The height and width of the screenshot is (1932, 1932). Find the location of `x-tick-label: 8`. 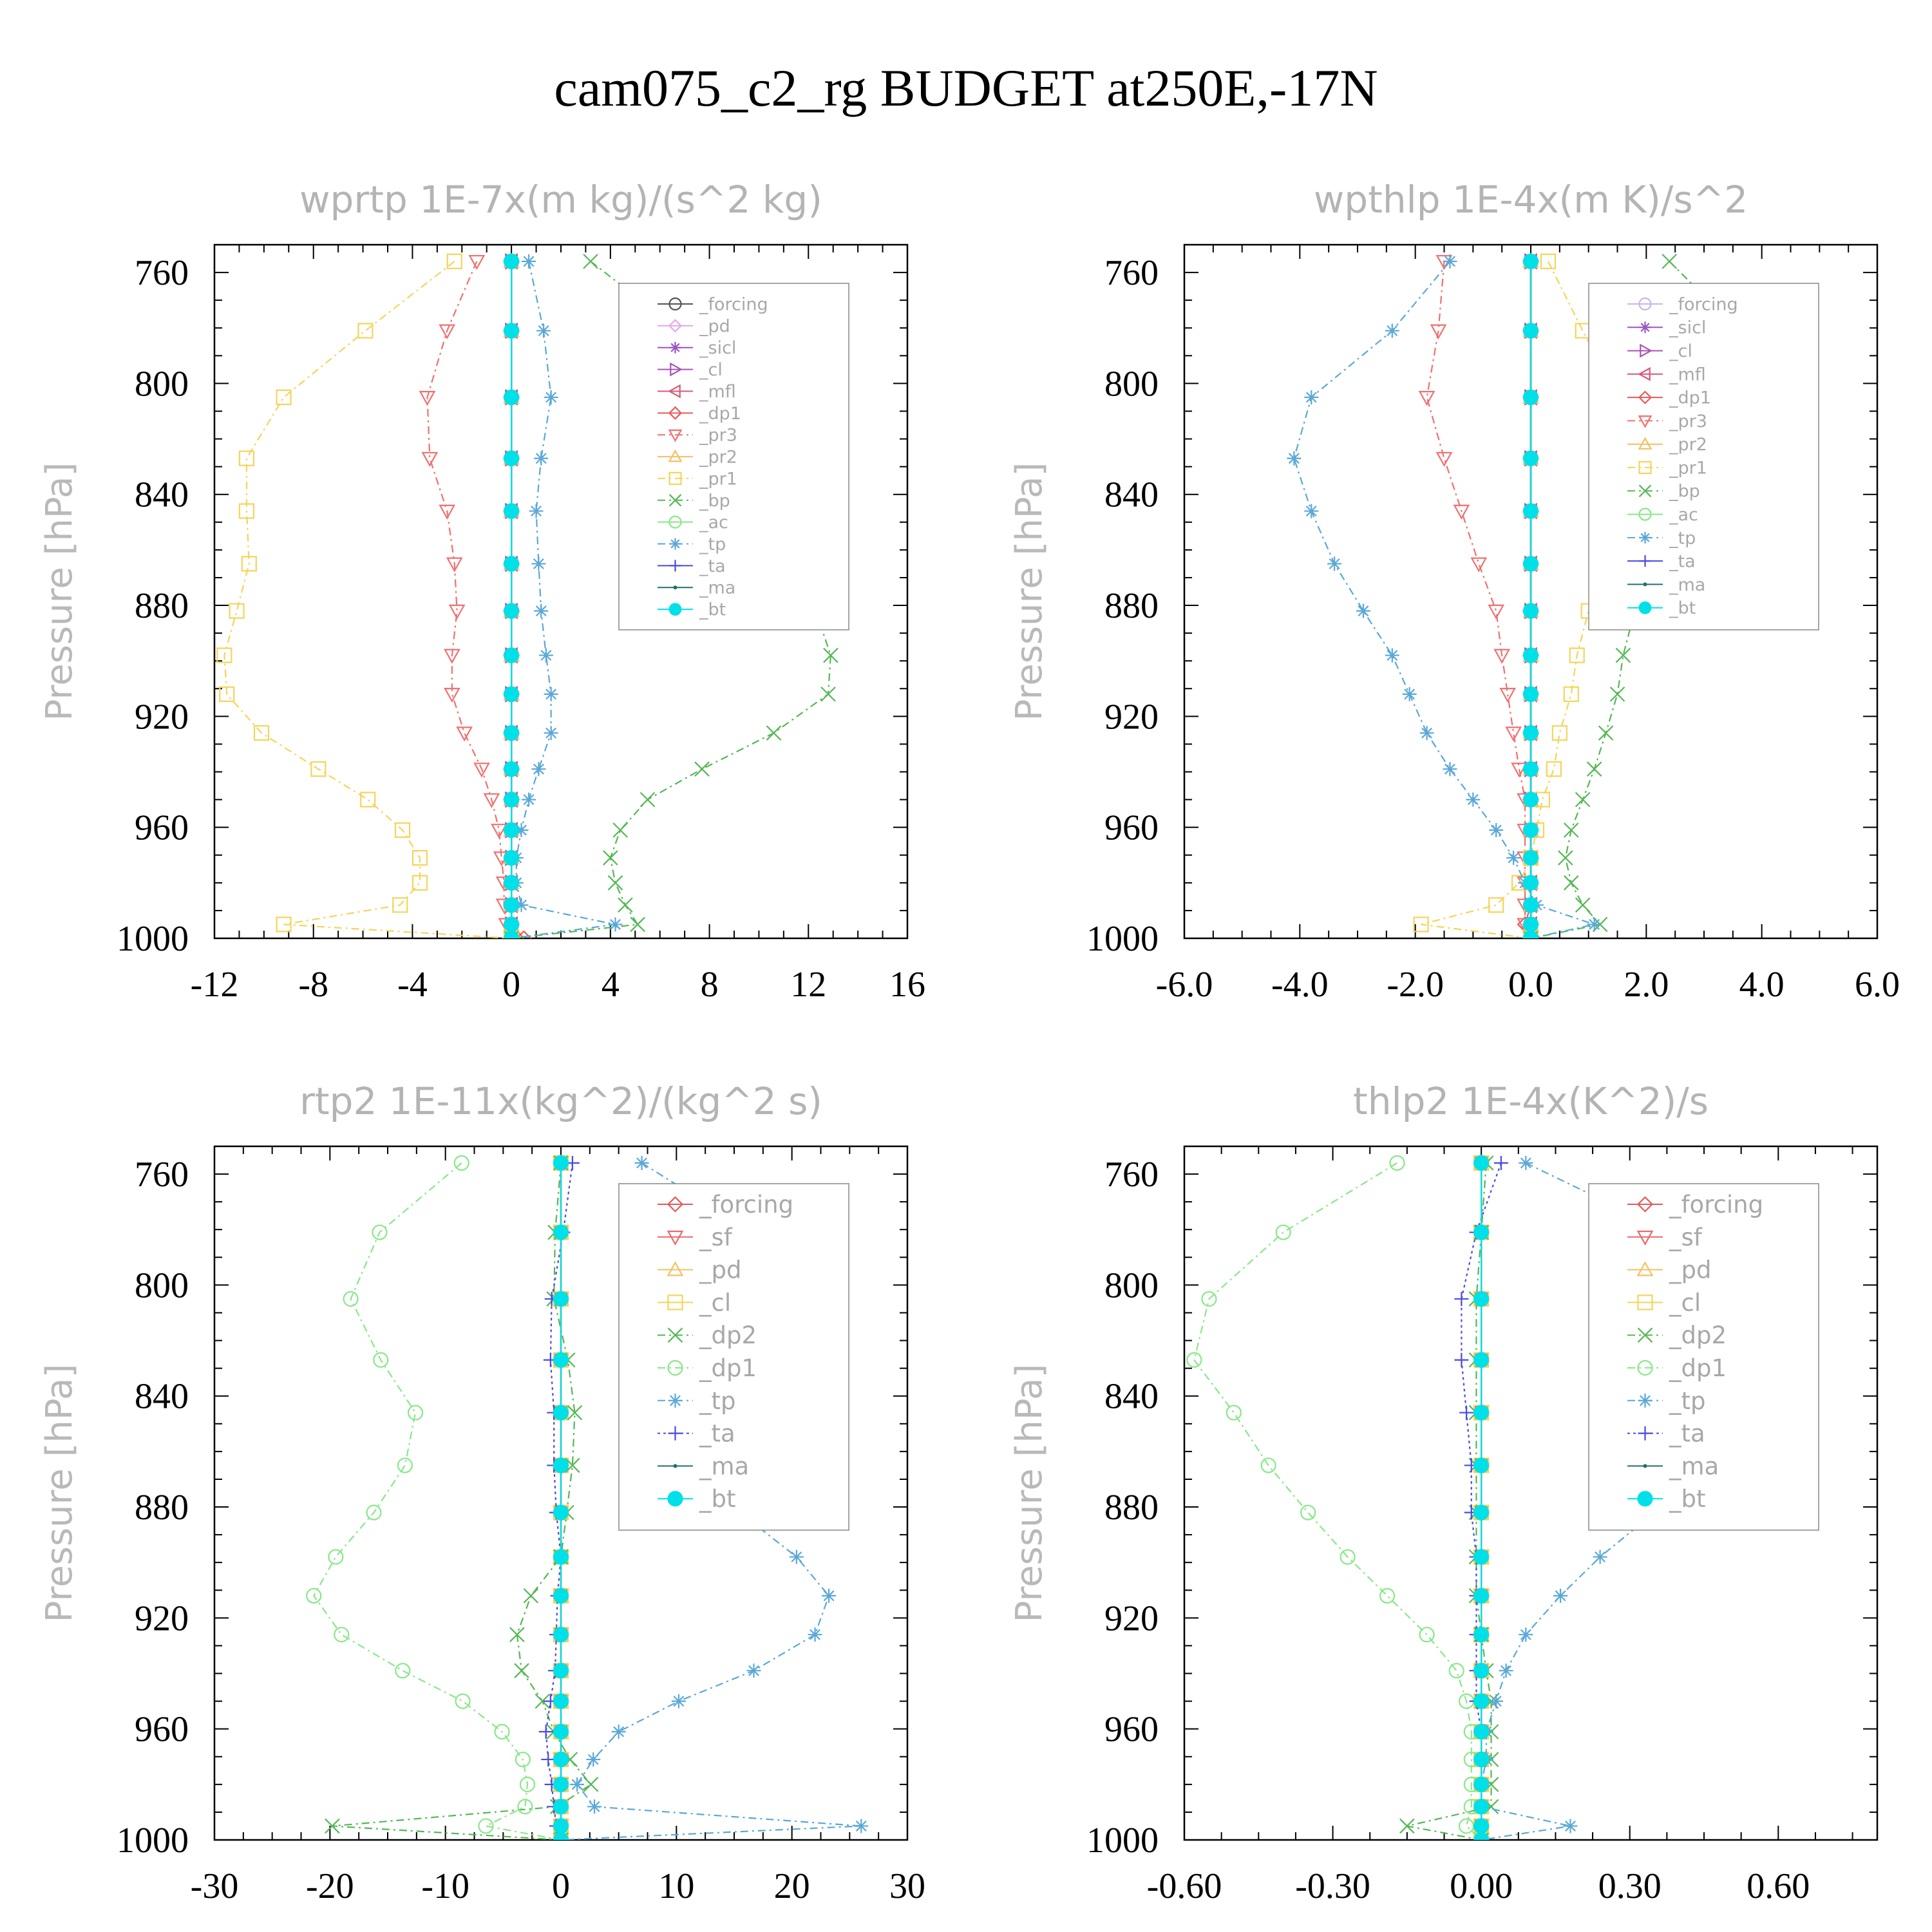

x-tick-label: 8 is located at coordinates (710, 985).